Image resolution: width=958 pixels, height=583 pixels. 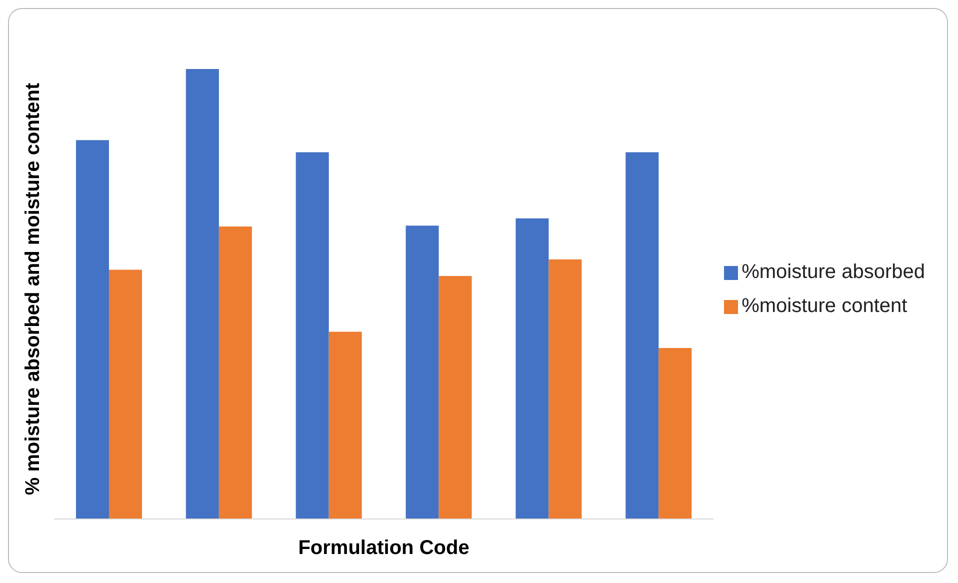 I want to click on x-axis-title: Formulation Code, so click(x=384, y=548).